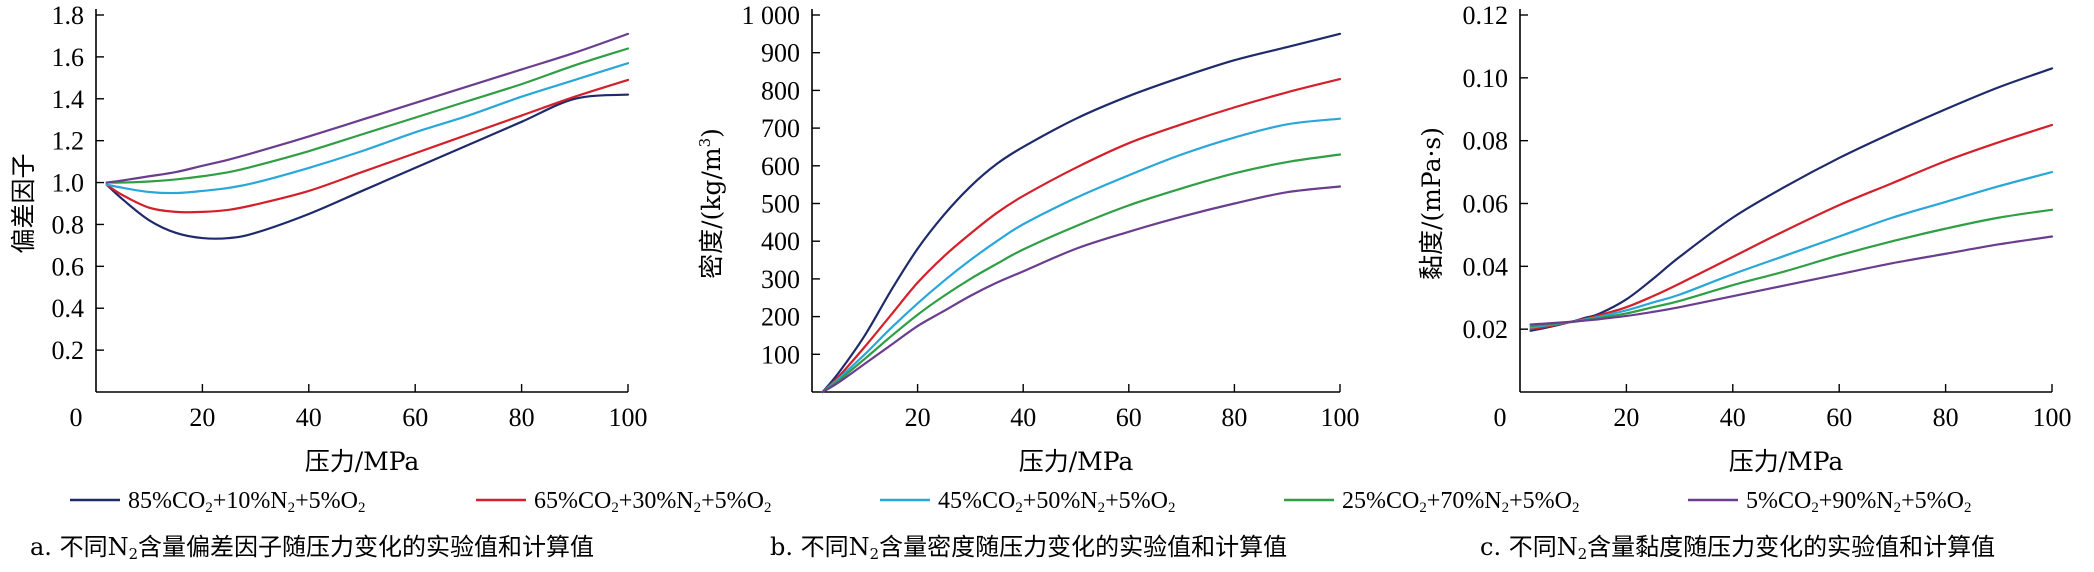  What do you see at coordinates (1486, 329) in the screenshot?
I see `y-tick-label: 0.02` at bounding box center [1486, 329].